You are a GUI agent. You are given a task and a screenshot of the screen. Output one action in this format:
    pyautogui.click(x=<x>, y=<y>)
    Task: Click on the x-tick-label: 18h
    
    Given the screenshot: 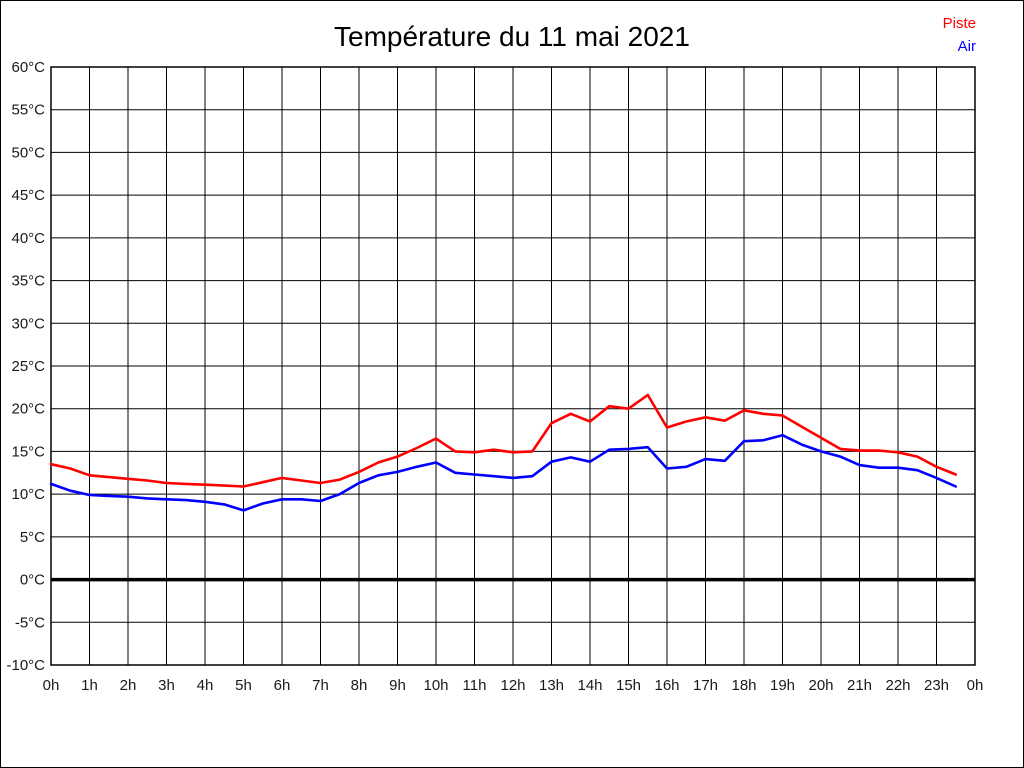 What is the action you would take?
    pyautogui.click(x=743, y=685)
    